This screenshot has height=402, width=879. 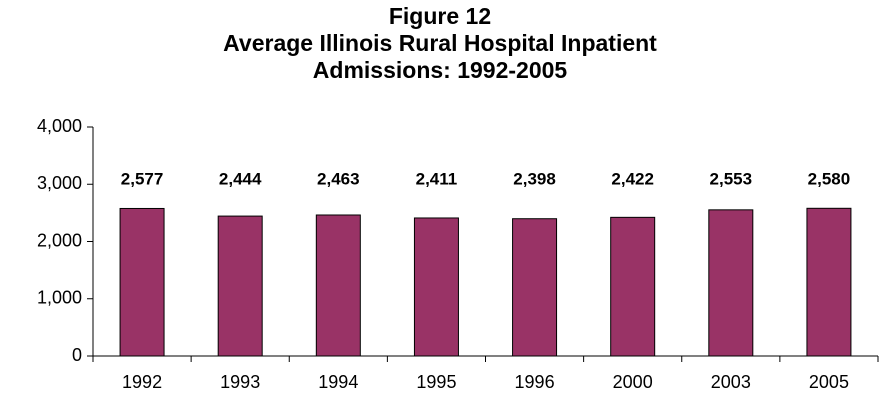 What do you see at coordinates (436, 382) in the screenshot?
I see `x-tick-label: 1995` at bounding box center [436, 382].